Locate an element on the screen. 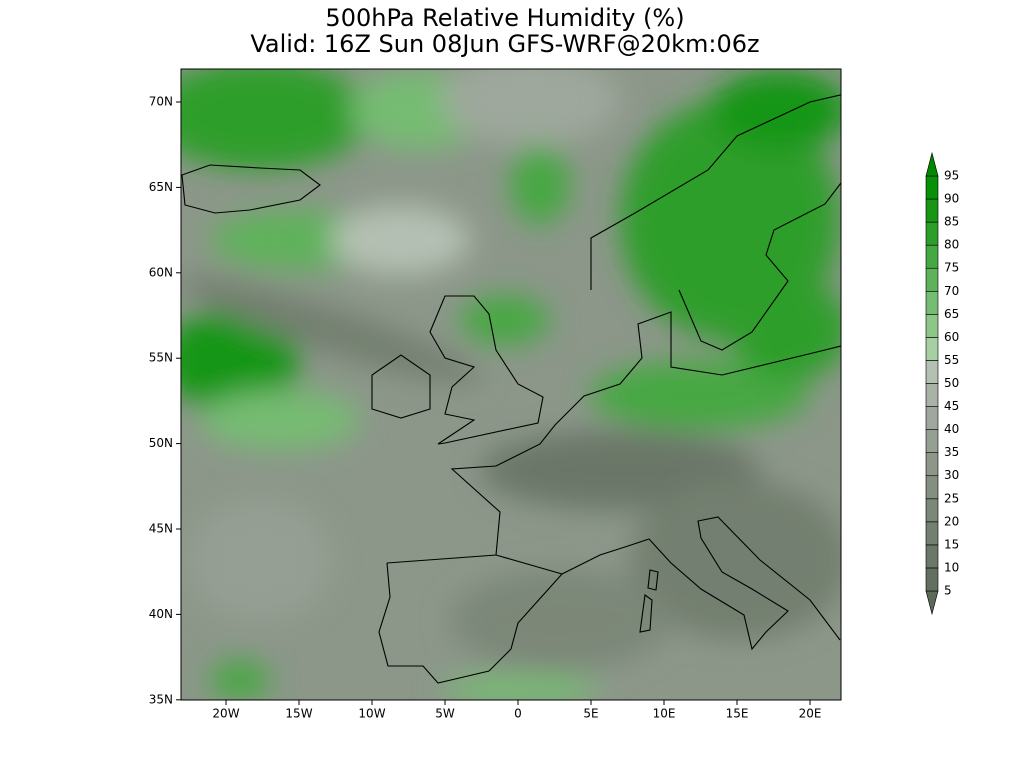 This screenshot has width=1024, height=768. lon-label: 5E is located at coordinates (590, 714).